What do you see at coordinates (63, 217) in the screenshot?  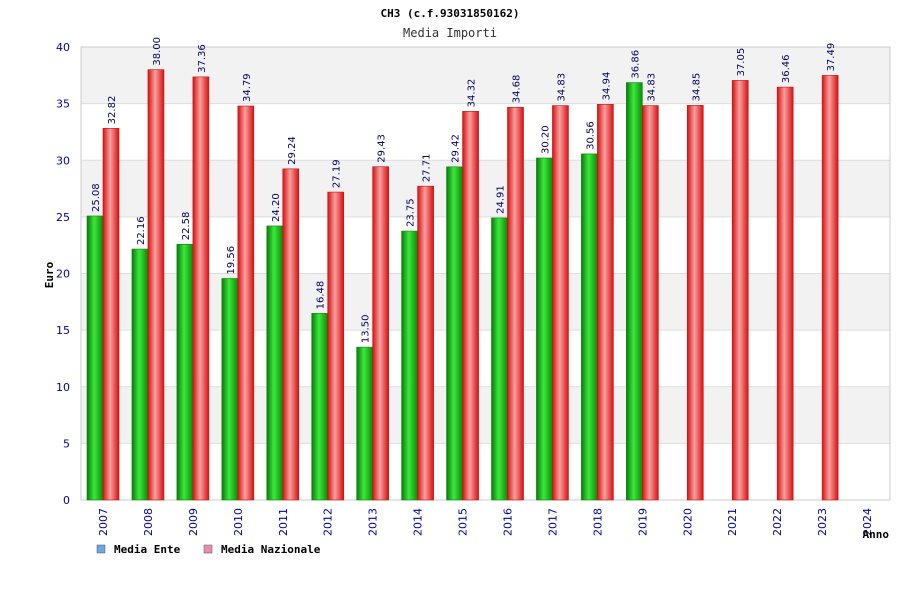 I see `y-tick-label: 25` at bounding box center [63, 217].